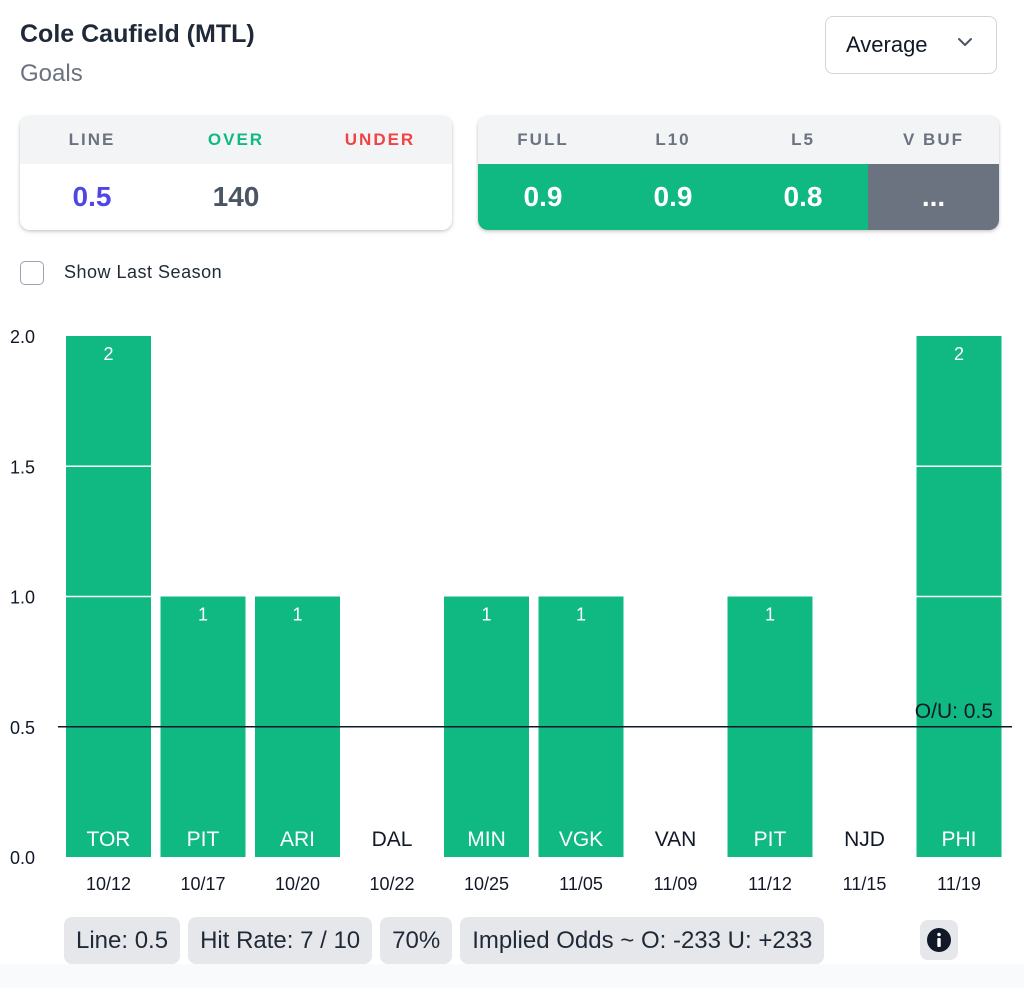 The width and height of the screenshot is (1024, 988). What do you see at coordinates (391, 884) in the screenshot?
I see `date-label: 10/22` at bounding box center [391, 884].